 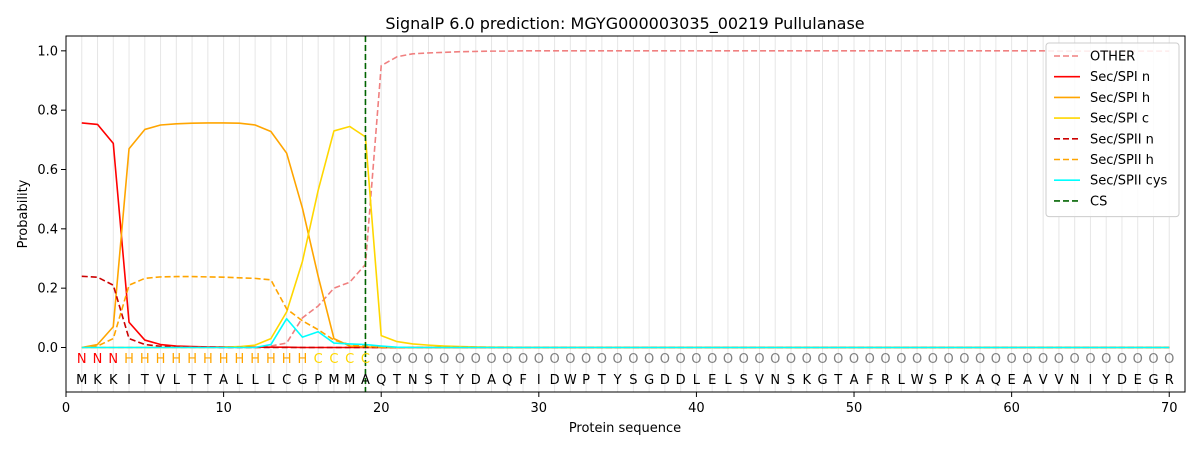 What do you see at coordinates (47, 348) in the screenshot?
I see `y-tick-label: 0.0` at bounding box center [47, 348].